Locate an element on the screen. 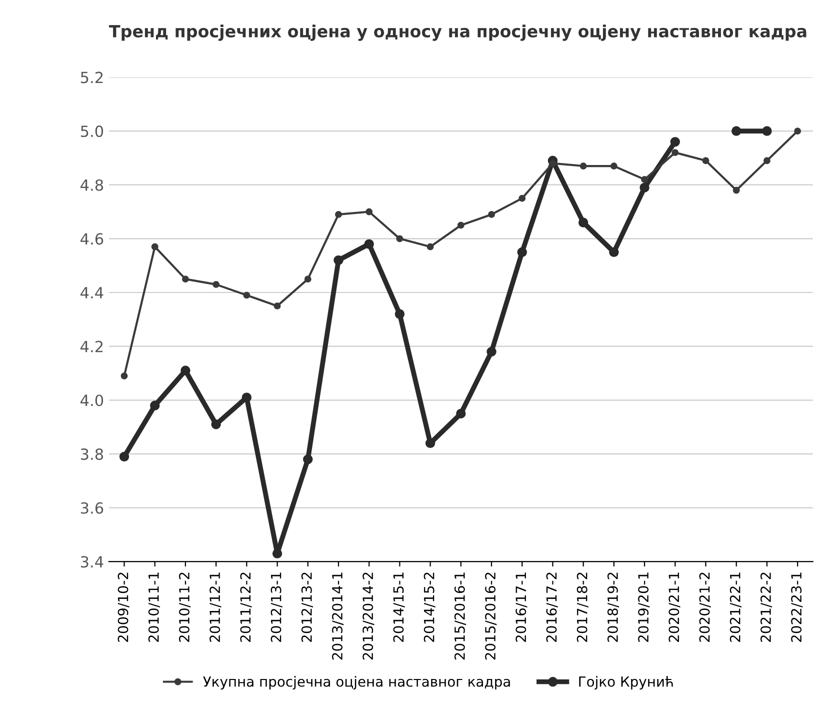  y-tick-label: 3.8 is located at coordinates (92, 454).